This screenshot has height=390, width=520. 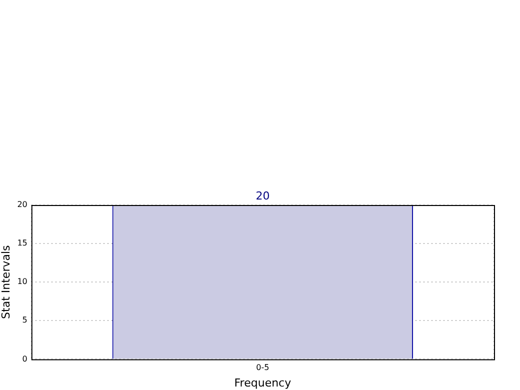 What do you see at coordinates (22, 205) in the screenshot?
I see `y-tick-label: 20` at bounding box center [22, 205].